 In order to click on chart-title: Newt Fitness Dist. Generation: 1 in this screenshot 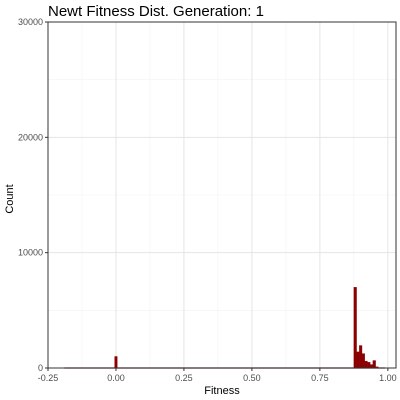, I will do `click(156, 11)`.